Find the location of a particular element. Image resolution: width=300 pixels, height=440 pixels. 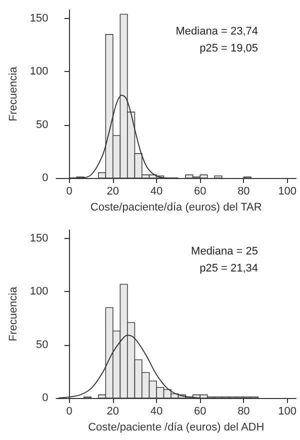

annotation: p25 = 19,05 is located at coordinates (229, 48).